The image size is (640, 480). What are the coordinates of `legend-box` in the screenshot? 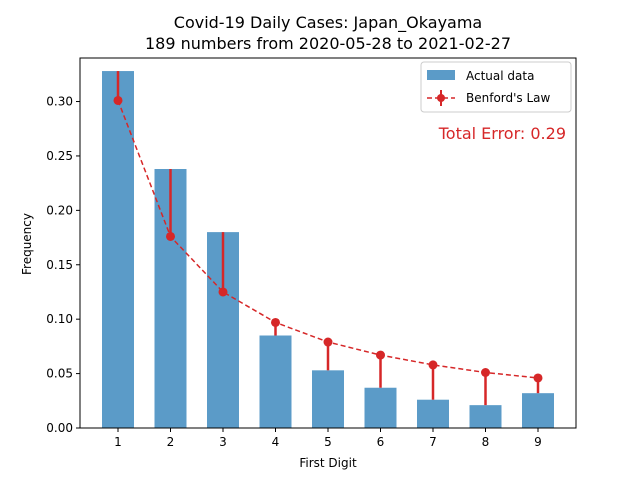 It's located at (496, 87).